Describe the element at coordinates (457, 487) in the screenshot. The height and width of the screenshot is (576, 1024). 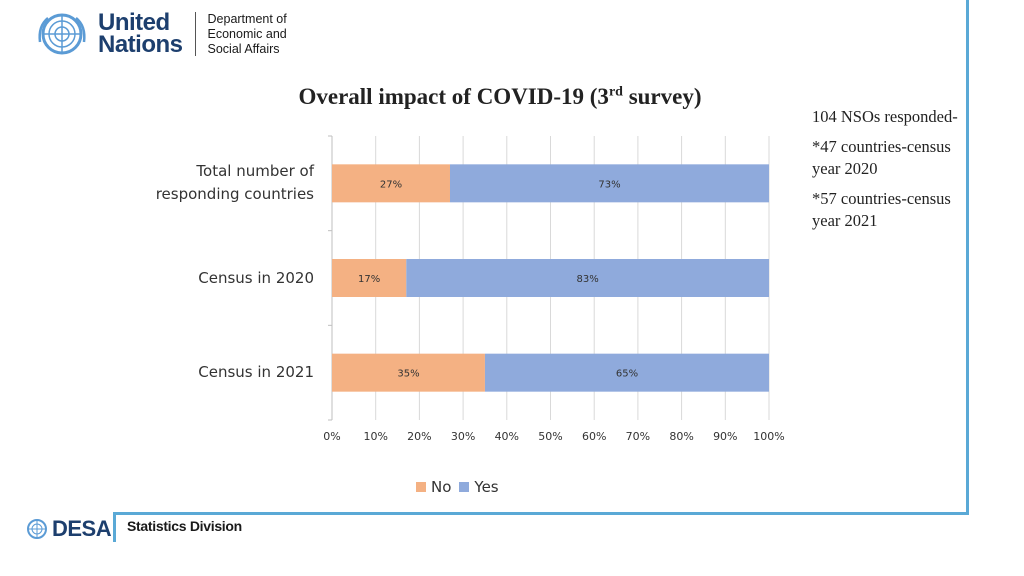
I see `chart-legend: No Yes` at that location.